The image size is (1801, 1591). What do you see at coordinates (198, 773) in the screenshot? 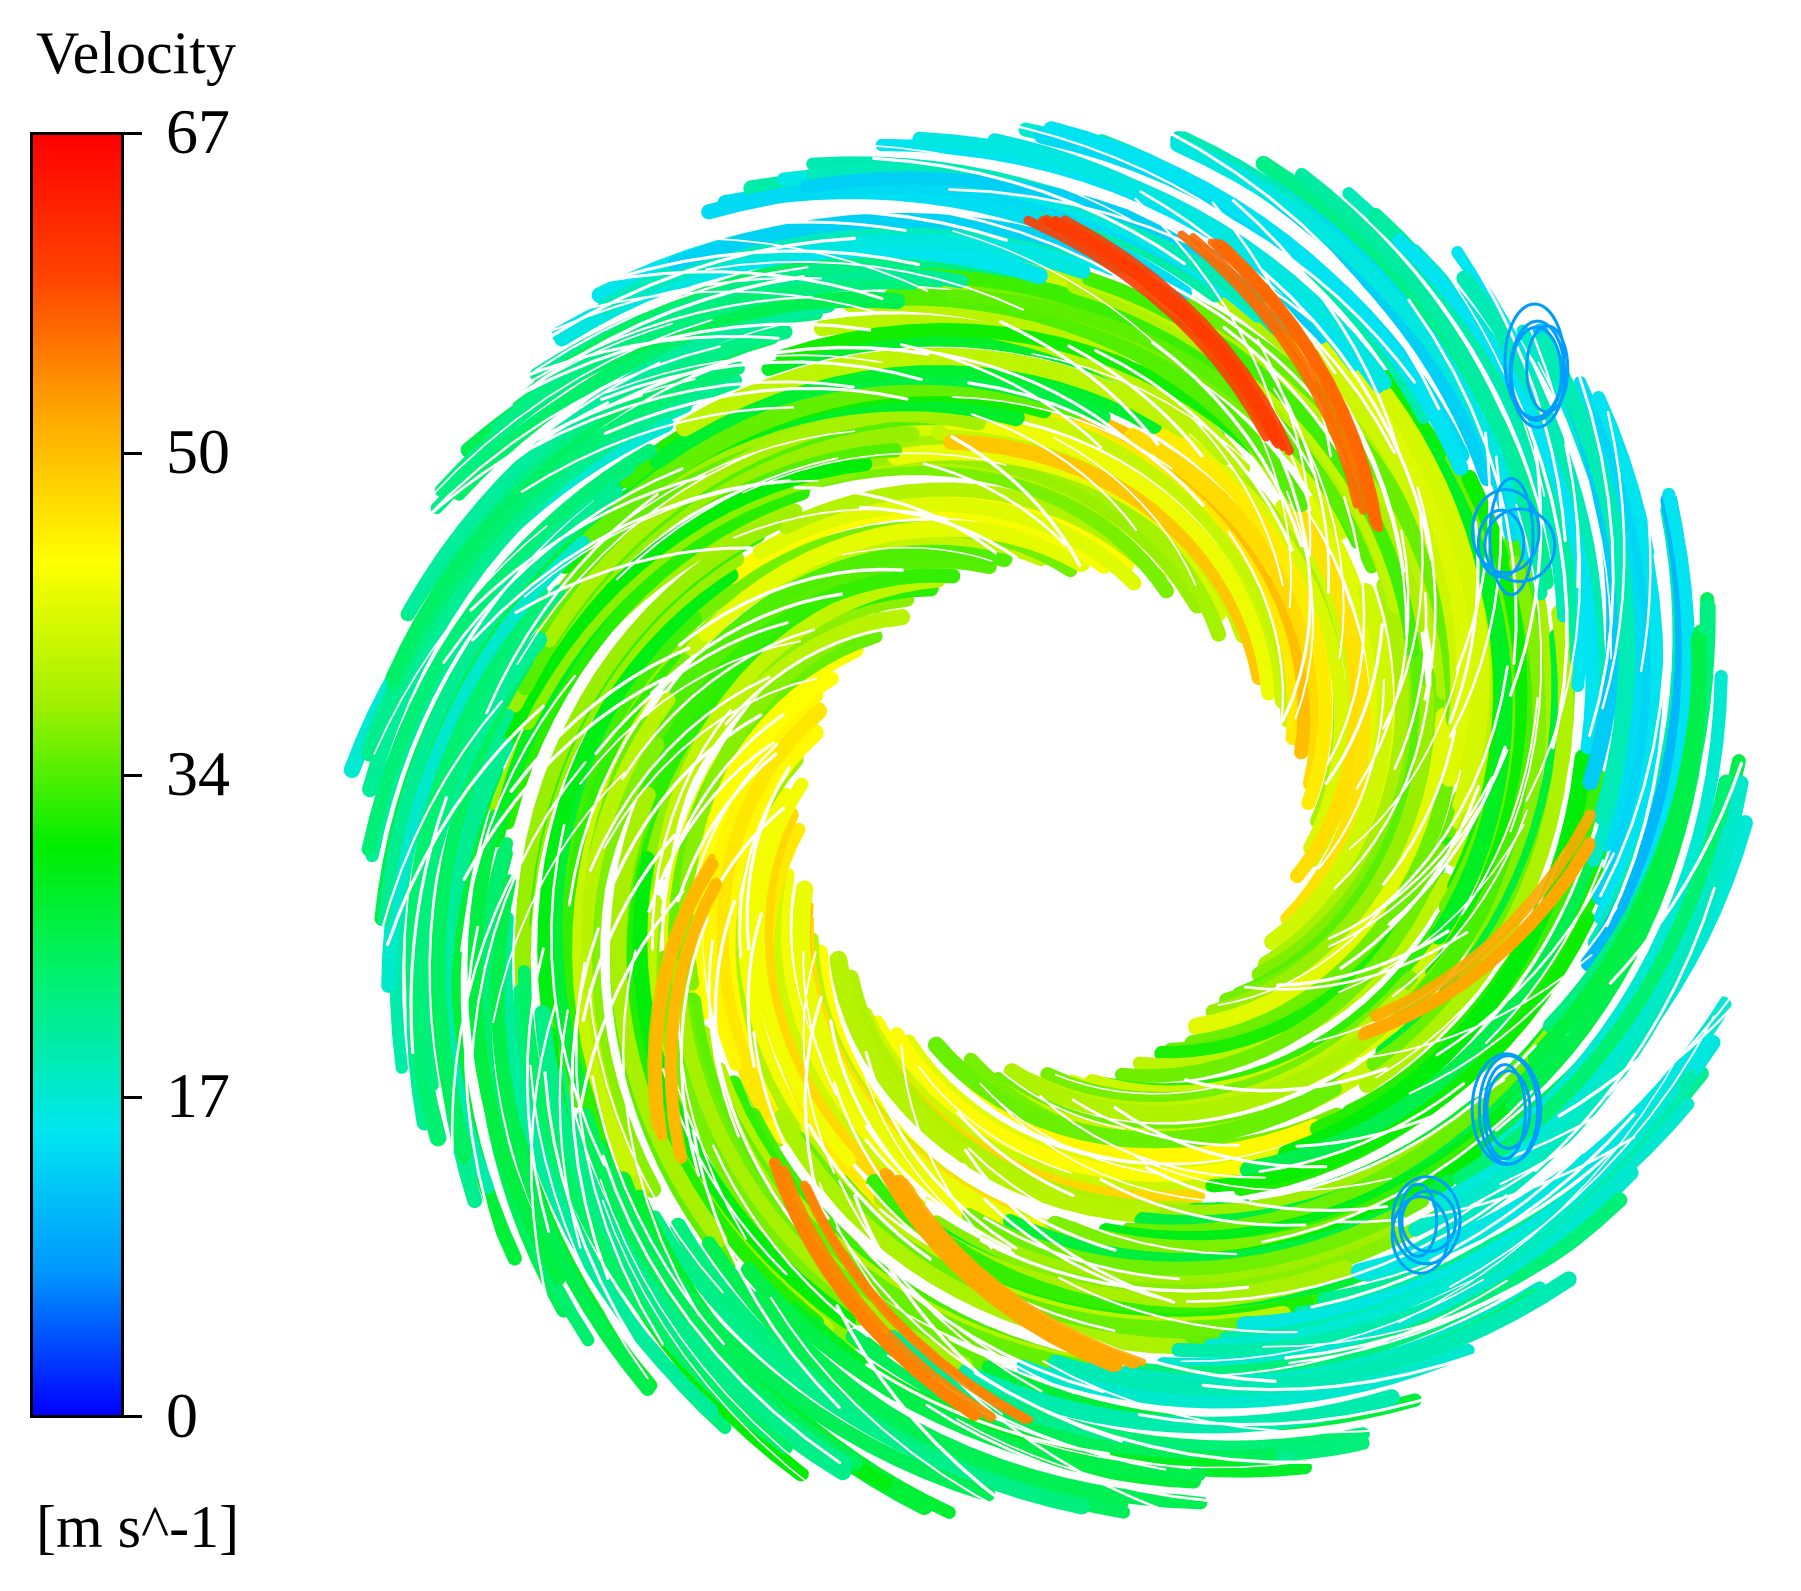
I see `legend-label-34: 34` at bounding box center [198, 773].